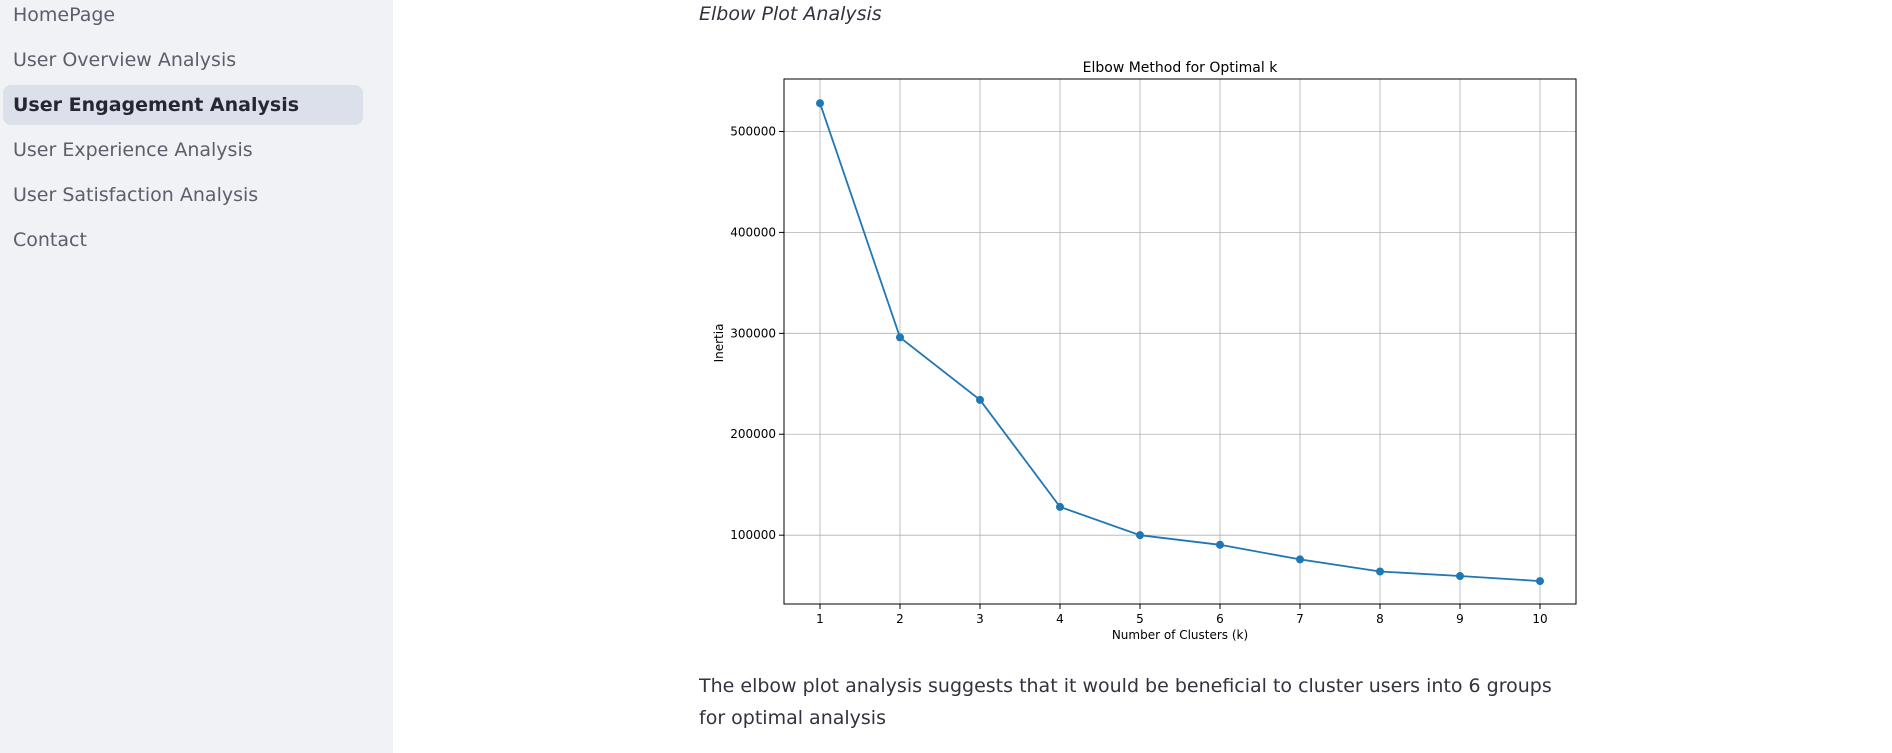 The image size is (1892, 753). I want to click on chart-title: Elbow Method for Optimal k, so click(1181, 68).